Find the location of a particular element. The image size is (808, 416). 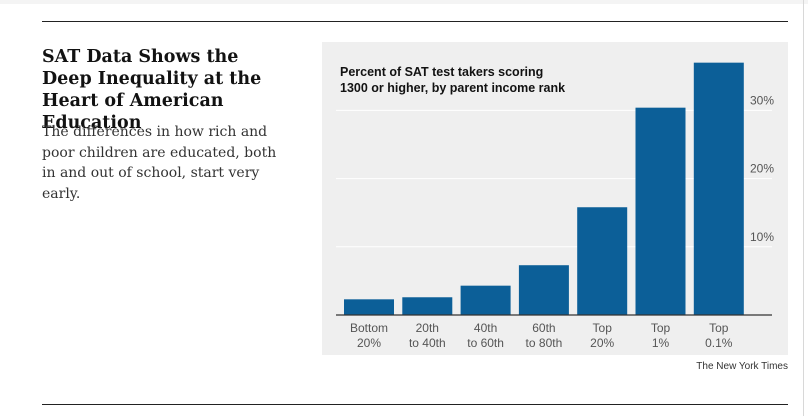

top-divider is located at coordinates (415, 21).